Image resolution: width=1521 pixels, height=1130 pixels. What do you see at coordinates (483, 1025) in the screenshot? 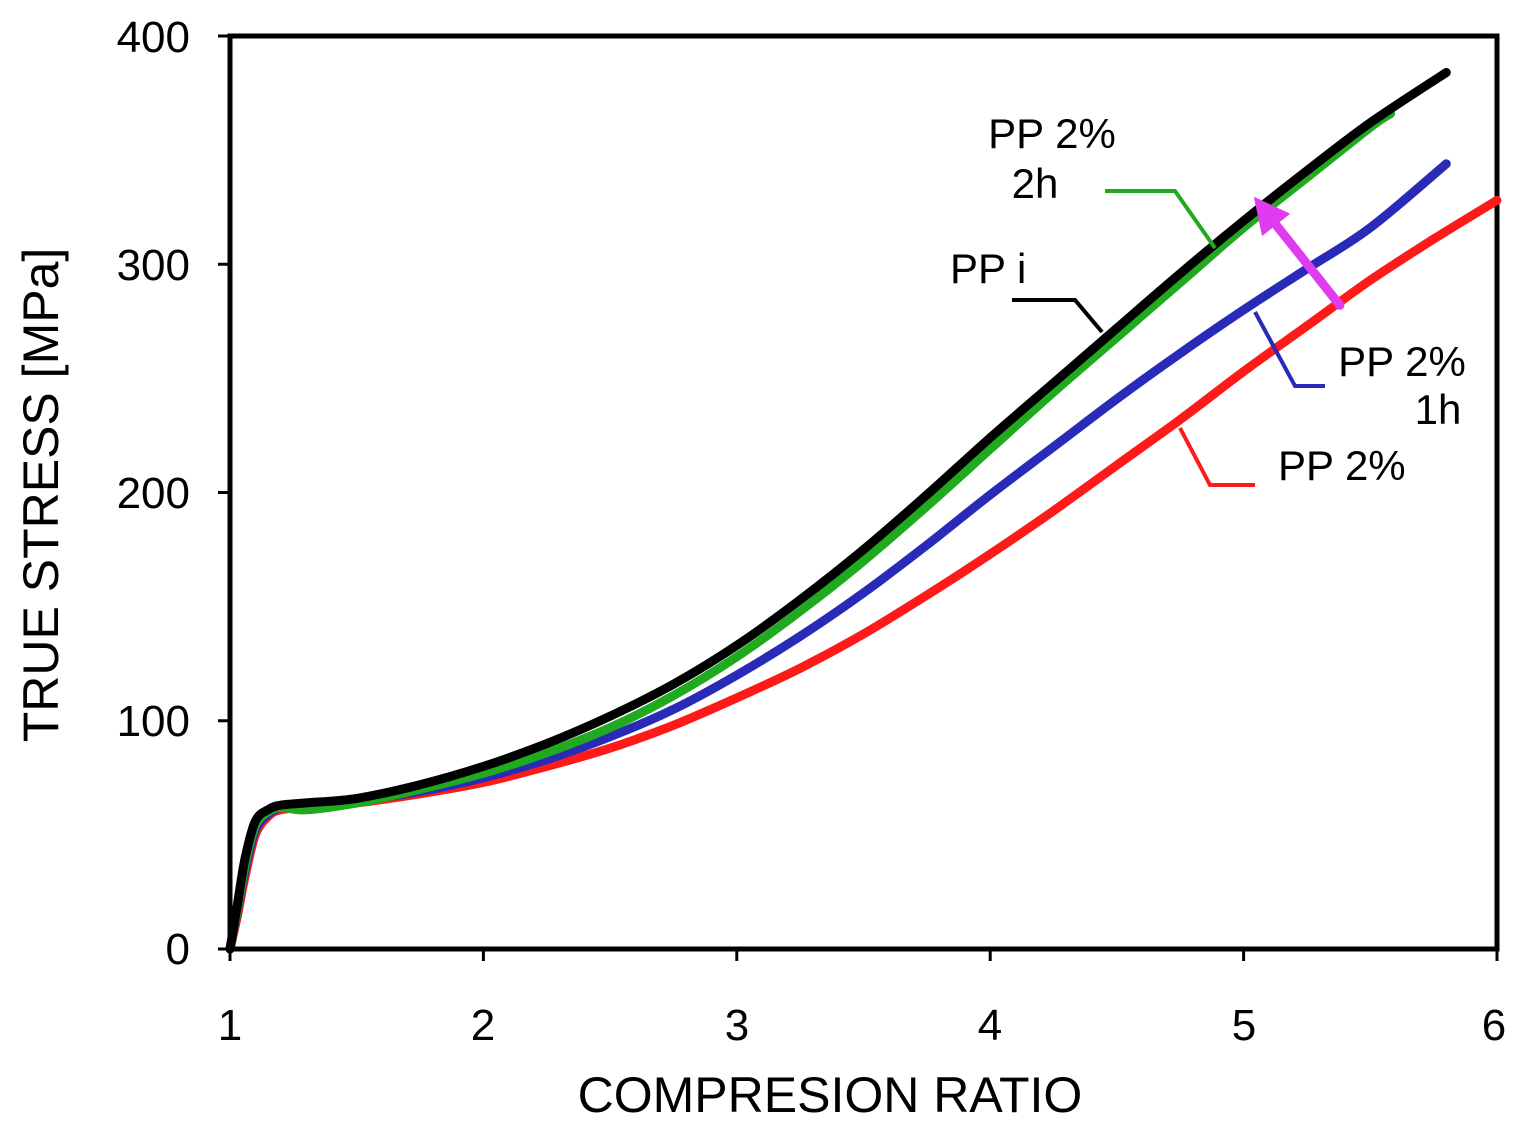
I see `x-tick-label: 2` at bounding box center [483, 1025].